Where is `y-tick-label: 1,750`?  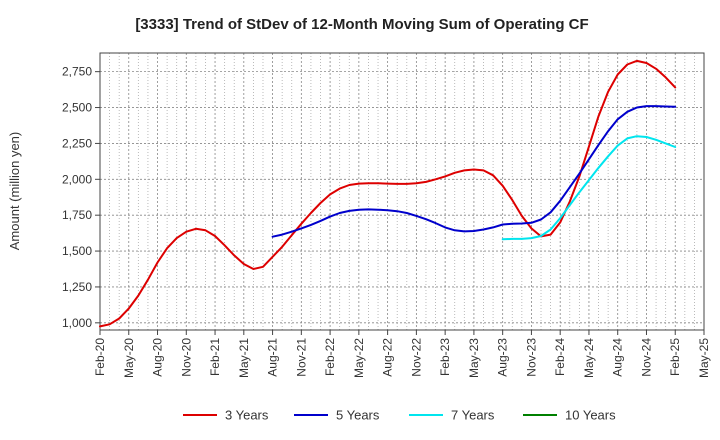 y-tick-label: 1,750 is located at coordinates (77, 215).